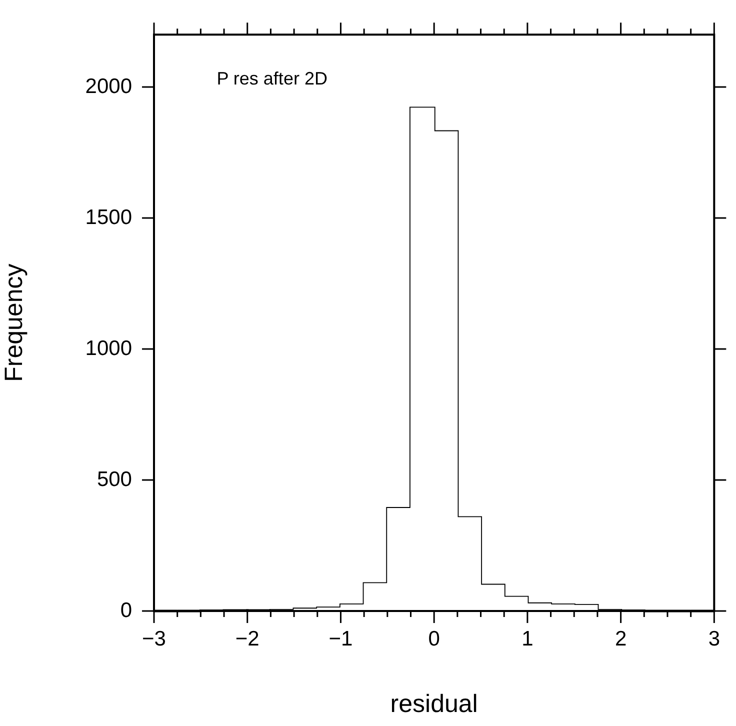 This screenshot has width=736, height=726. I want to click on x-tick-label: 0, so click(434, 638).